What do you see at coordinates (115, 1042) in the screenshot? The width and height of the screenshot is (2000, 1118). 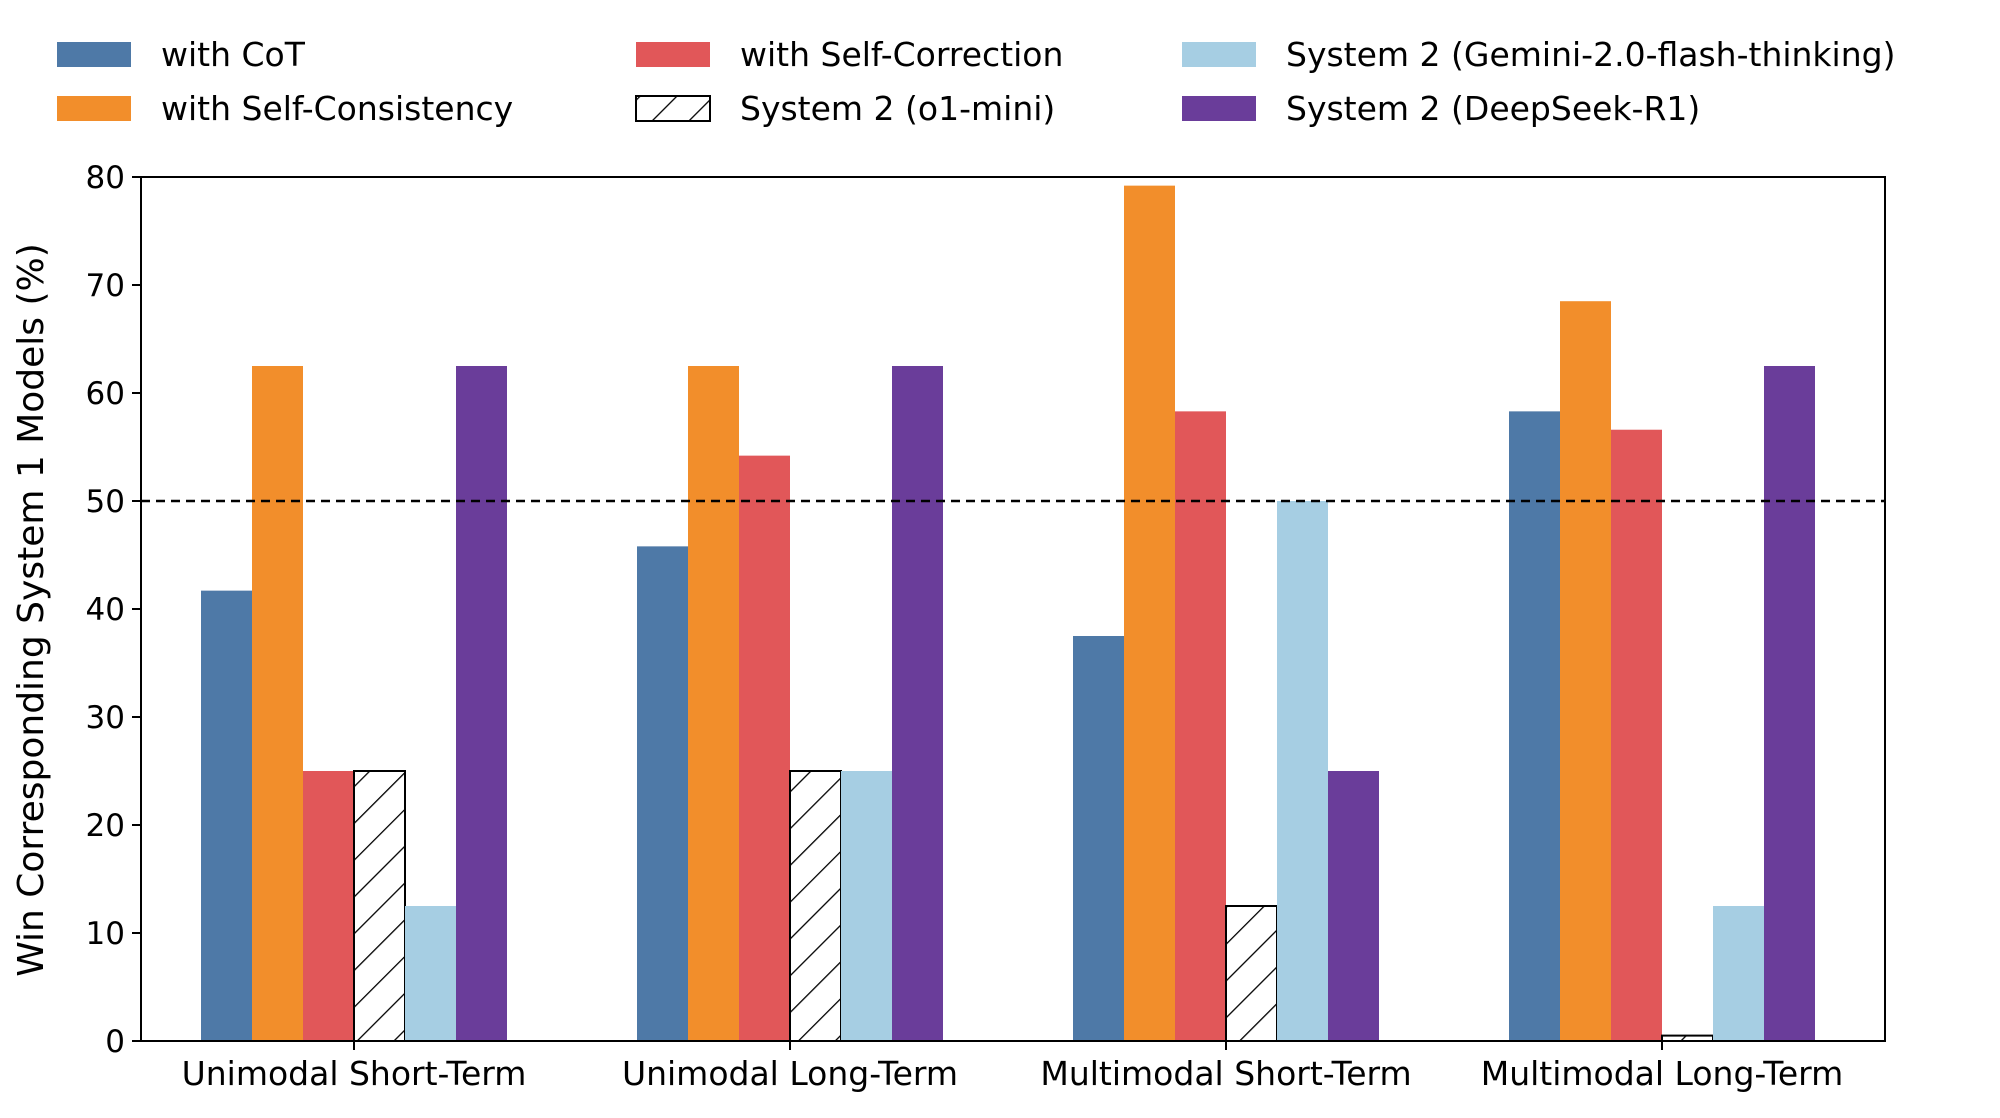 I see `y-tick-label: 0` at bounding box center [115, 1042].